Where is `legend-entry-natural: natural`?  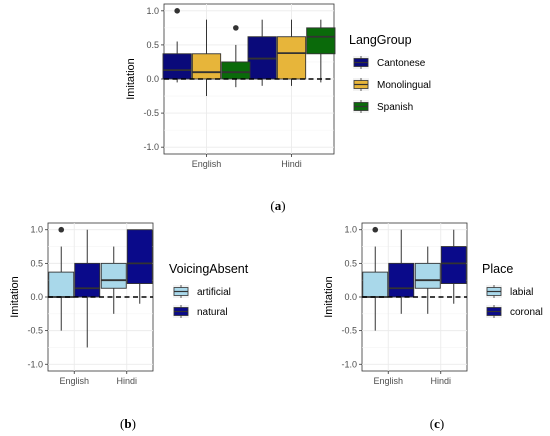
legend-entry-natural: natural is located at coordinates (212, 312).